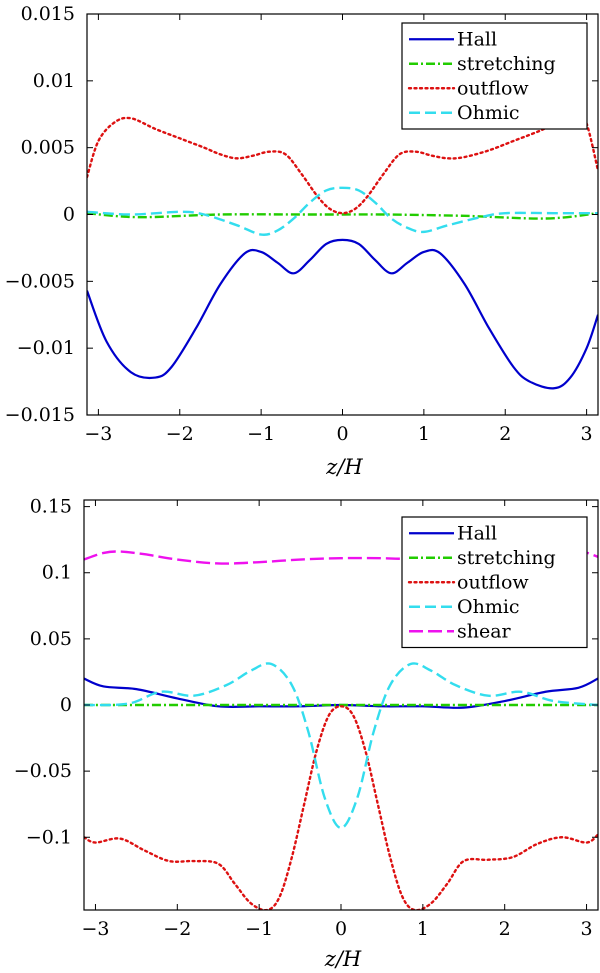 The height and width of the screenshot is (973, 600). I want to click on y-tick-label: −0.005, so click(40, 281).